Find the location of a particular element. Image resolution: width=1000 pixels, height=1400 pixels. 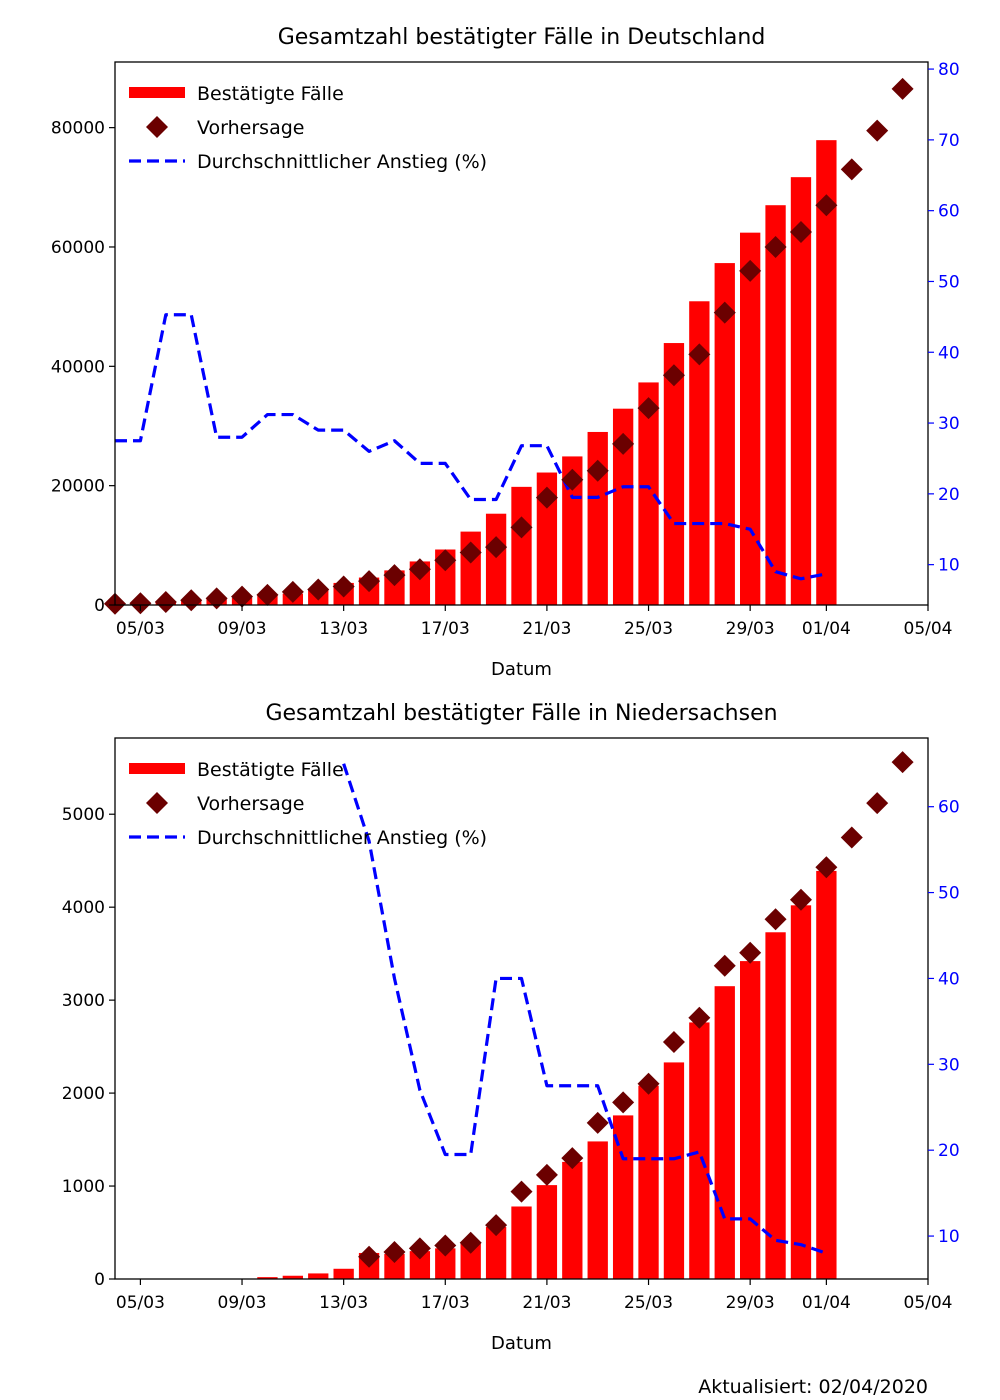

updated-label: Aktualisiert: 02/04/2020 is located at coordinates (813, 1387).